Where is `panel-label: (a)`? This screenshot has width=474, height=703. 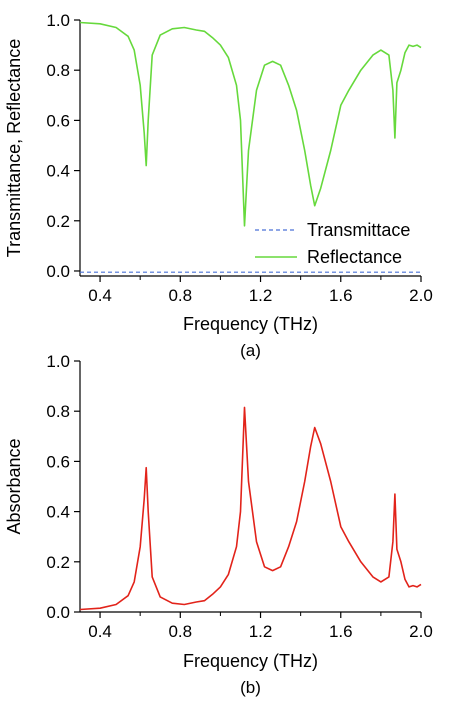 panel-label: (a) is located at coordinates (250, 350).